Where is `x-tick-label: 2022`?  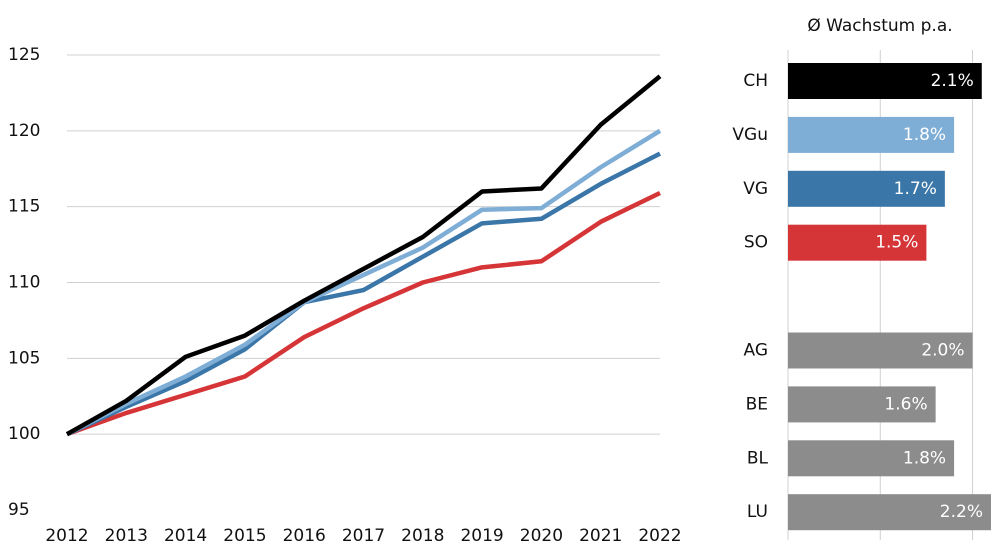 x-tick-label: 2022 is located at coordinates (659, 536).